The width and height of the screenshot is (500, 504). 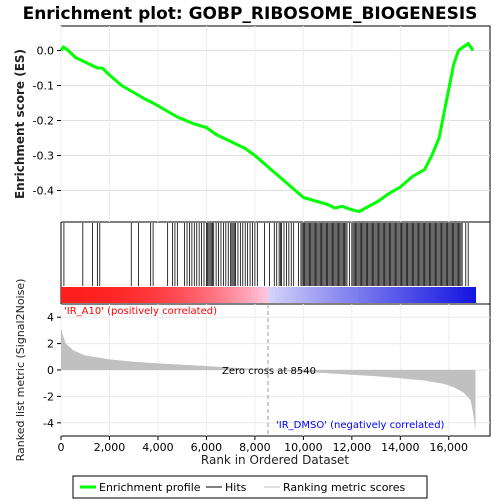 I want to click on metric-y-tick-label: 0, so click(x=50, y=370).